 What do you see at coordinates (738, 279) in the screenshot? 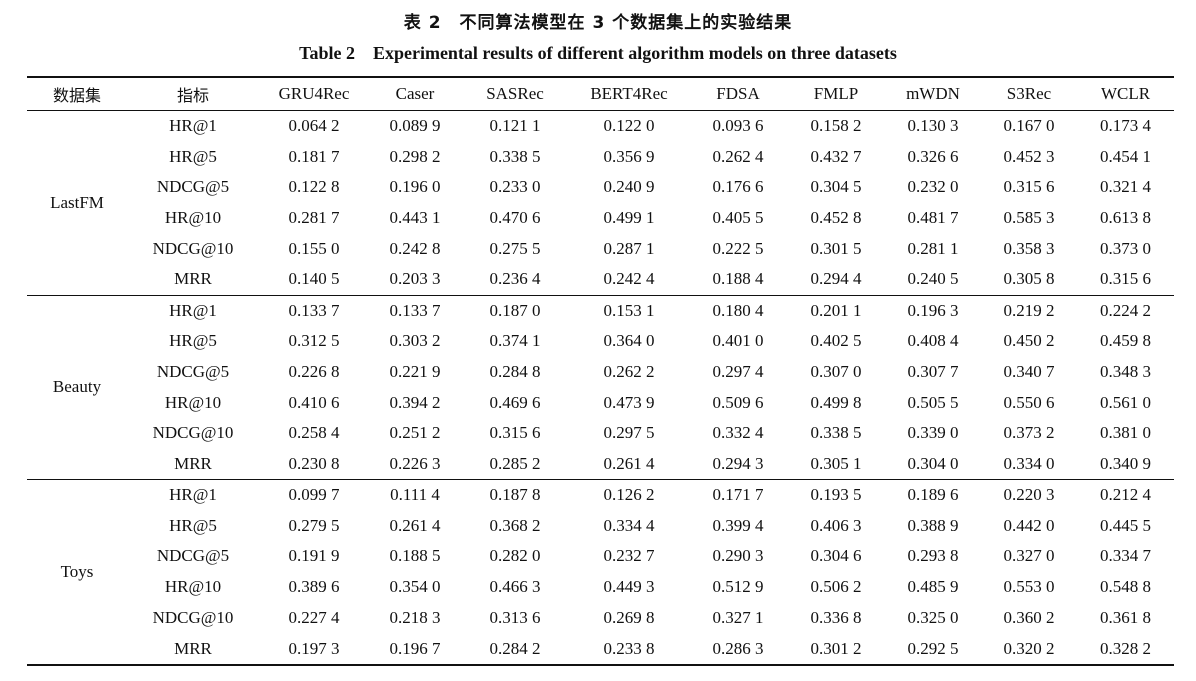
I see `value-cell: 0.188 4` at bounding box center [738, 279].